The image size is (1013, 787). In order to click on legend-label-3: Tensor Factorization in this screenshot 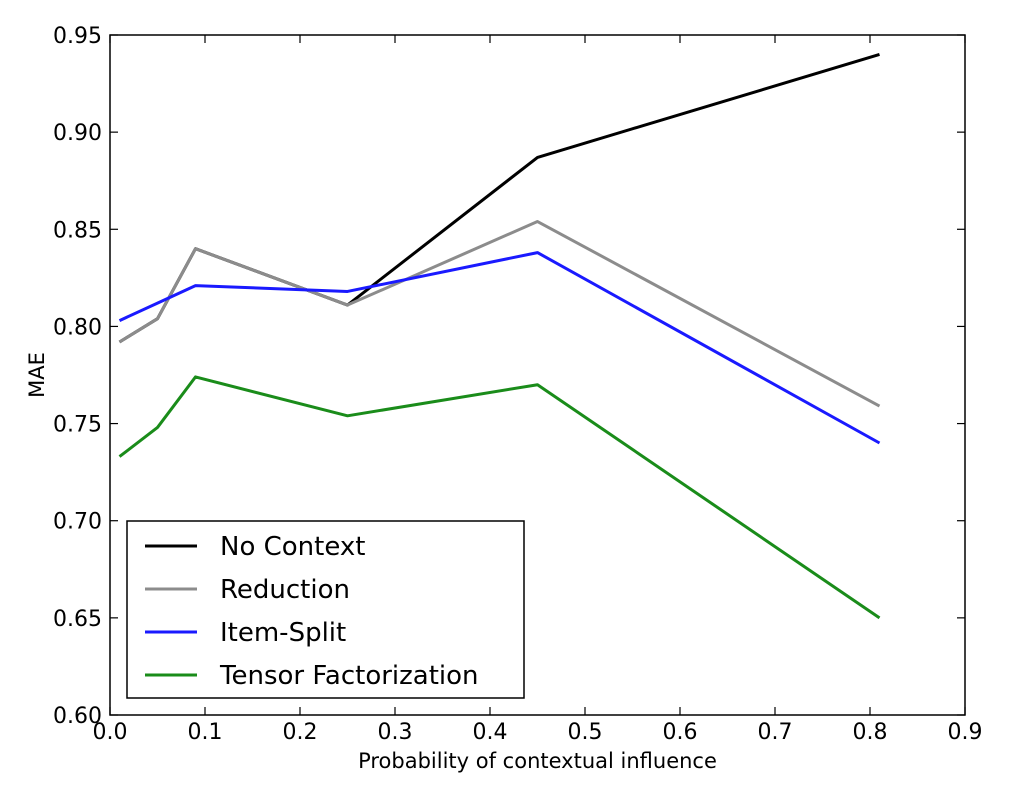, I will do `click(349, 676)`.